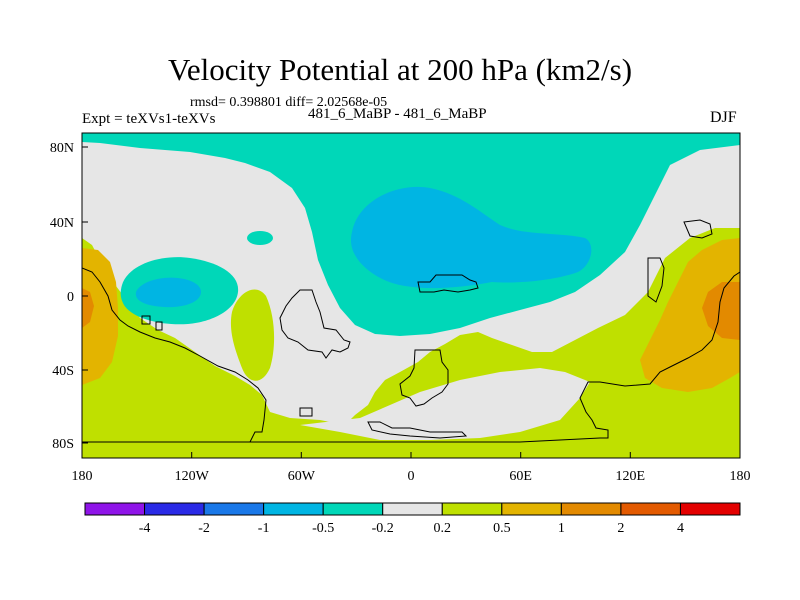 The height and width of the screenshot is (600, 800). I want to click on coastline-australia-west, so click(656, 280).